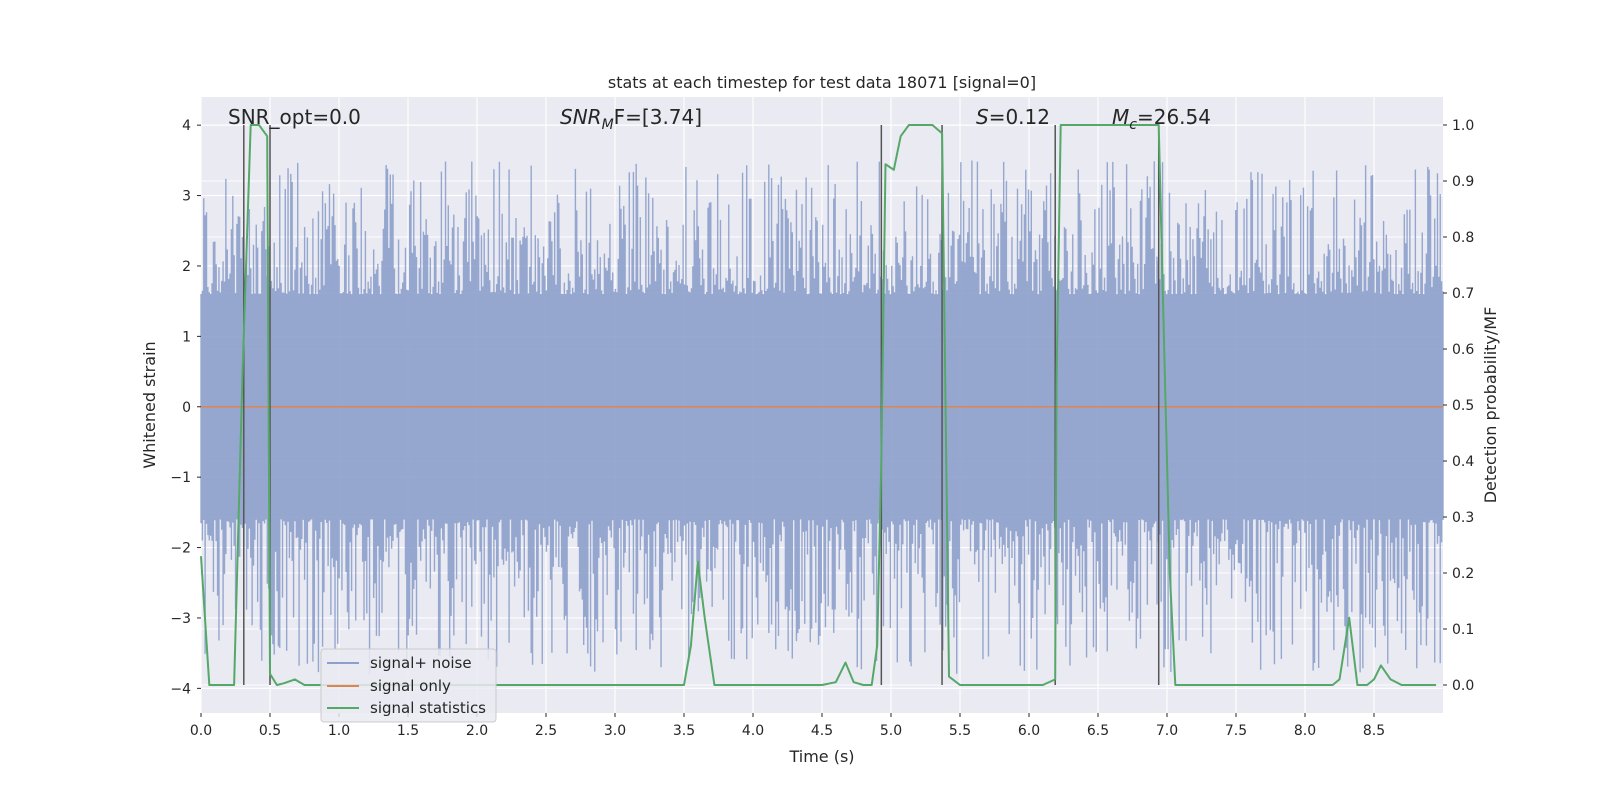  I want to click on y-right-tick-label-3: 0.3, so click(1463, 518).